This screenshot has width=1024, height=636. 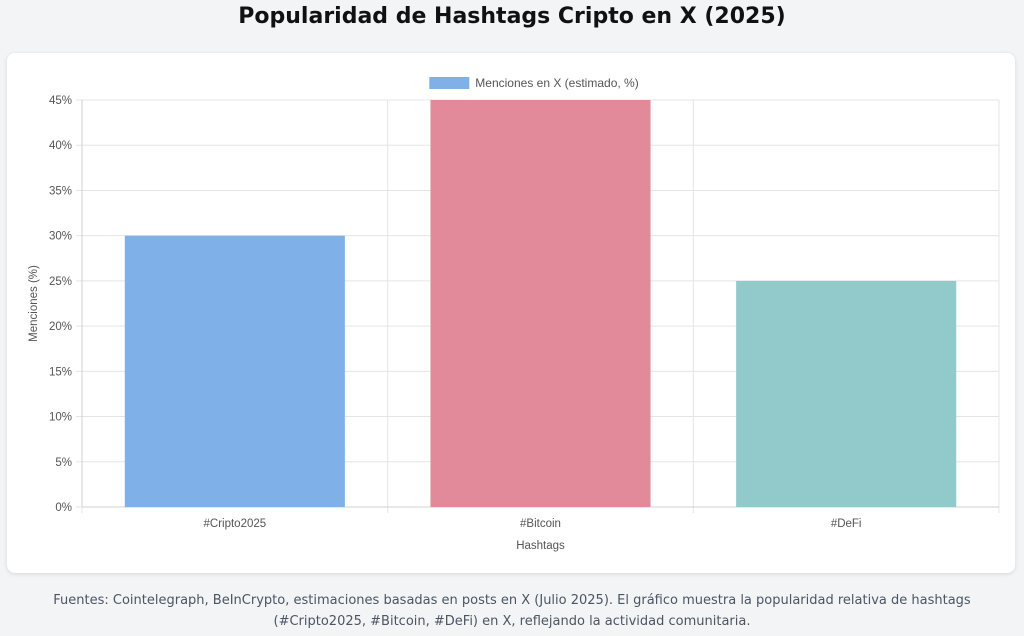 I want to click on legend-label: Menciones en X (estimado, %), so click(x=556, y=83).